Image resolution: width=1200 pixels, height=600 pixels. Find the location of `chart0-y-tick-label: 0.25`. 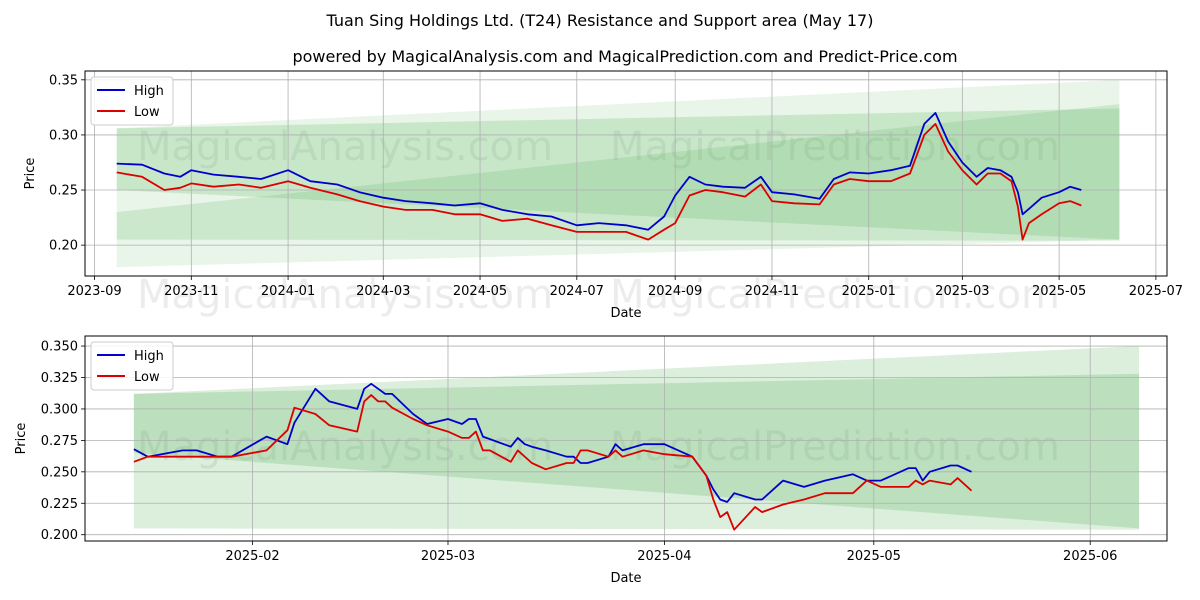

chart0-y-tick-label: 0.25 is located at coordinates (63, 191).